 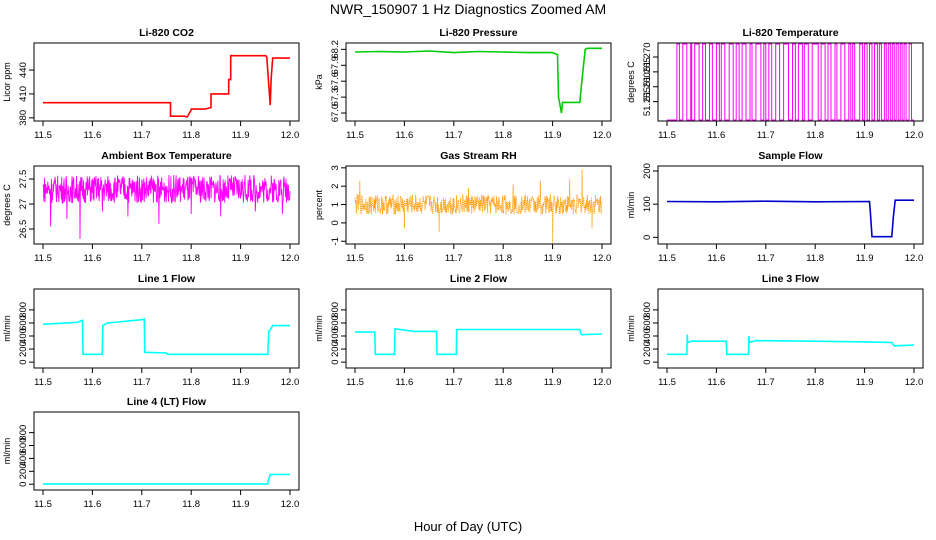 What do you see at coordinates (647, 86) in the screenshot?
I see `y-tick-label: 51.260` at bounding box center [647, 86].